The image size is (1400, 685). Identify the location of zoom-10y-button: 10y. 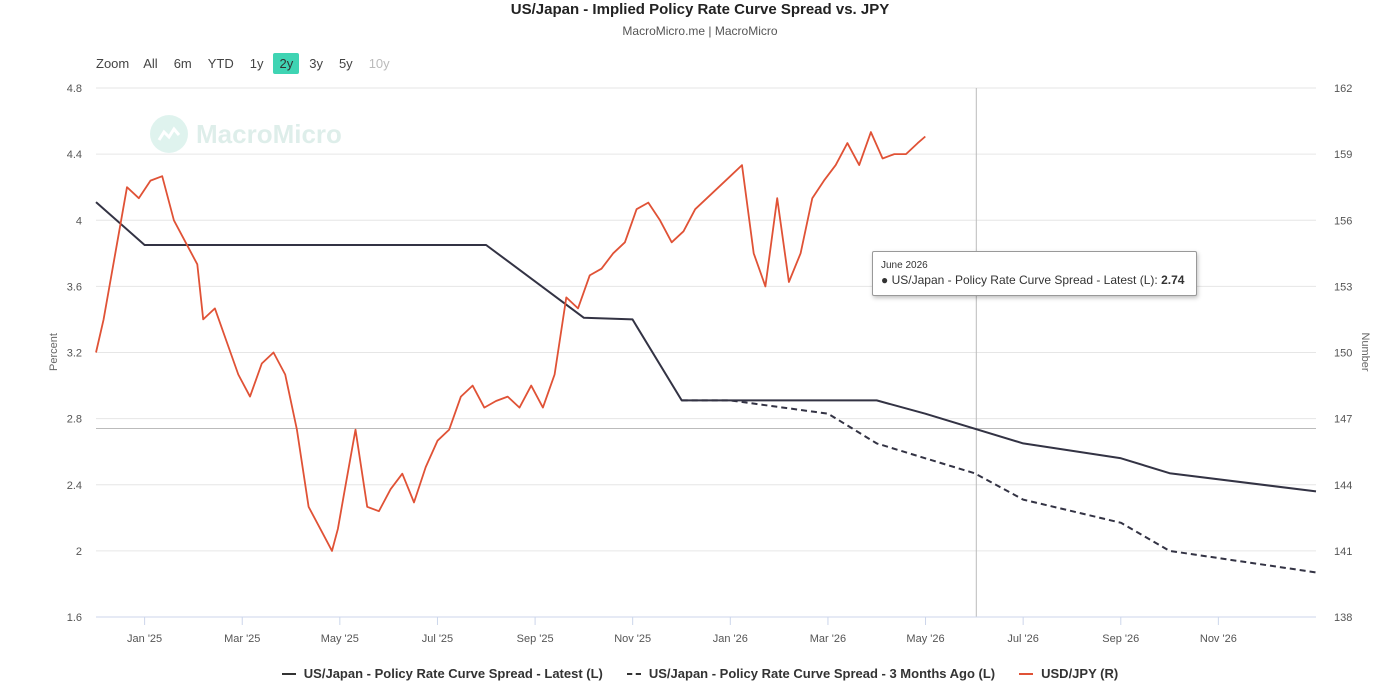
(379, 63).